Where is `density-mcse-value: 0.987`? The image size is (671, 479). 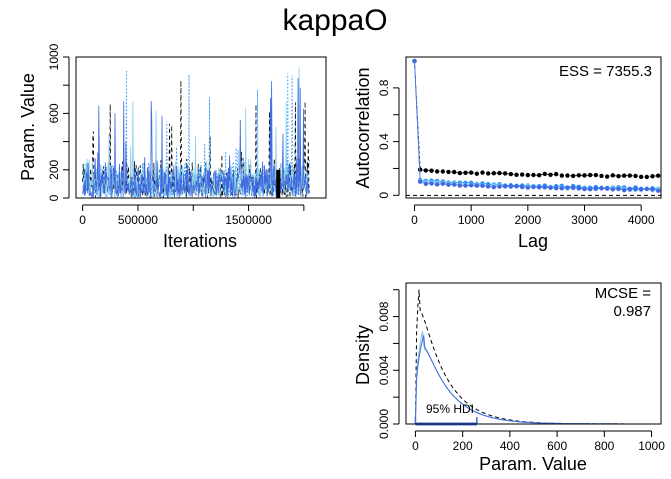 density-mcse-value: 0.987 is located at coordinates (632, 311).